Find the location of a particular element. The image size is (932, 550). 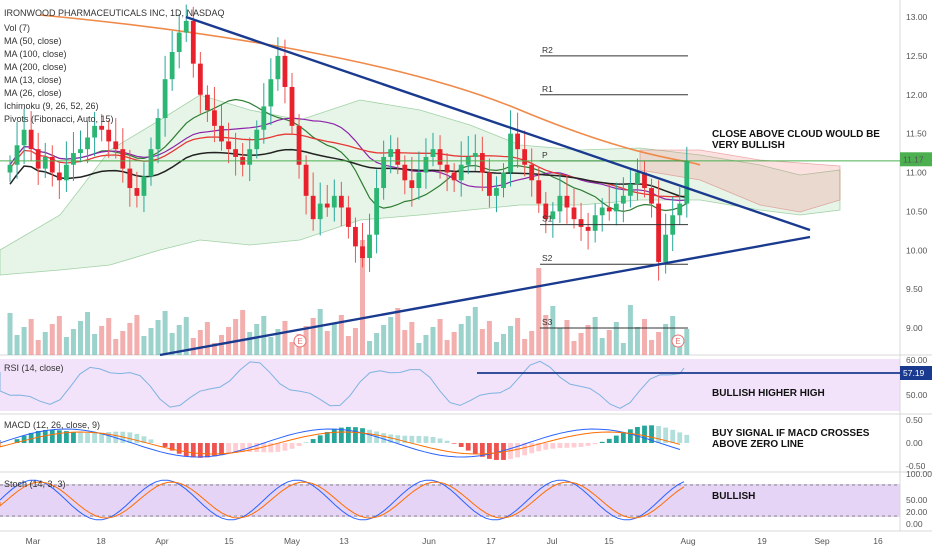

time-axis-tick: Sep is located at coordinates (821, 541).